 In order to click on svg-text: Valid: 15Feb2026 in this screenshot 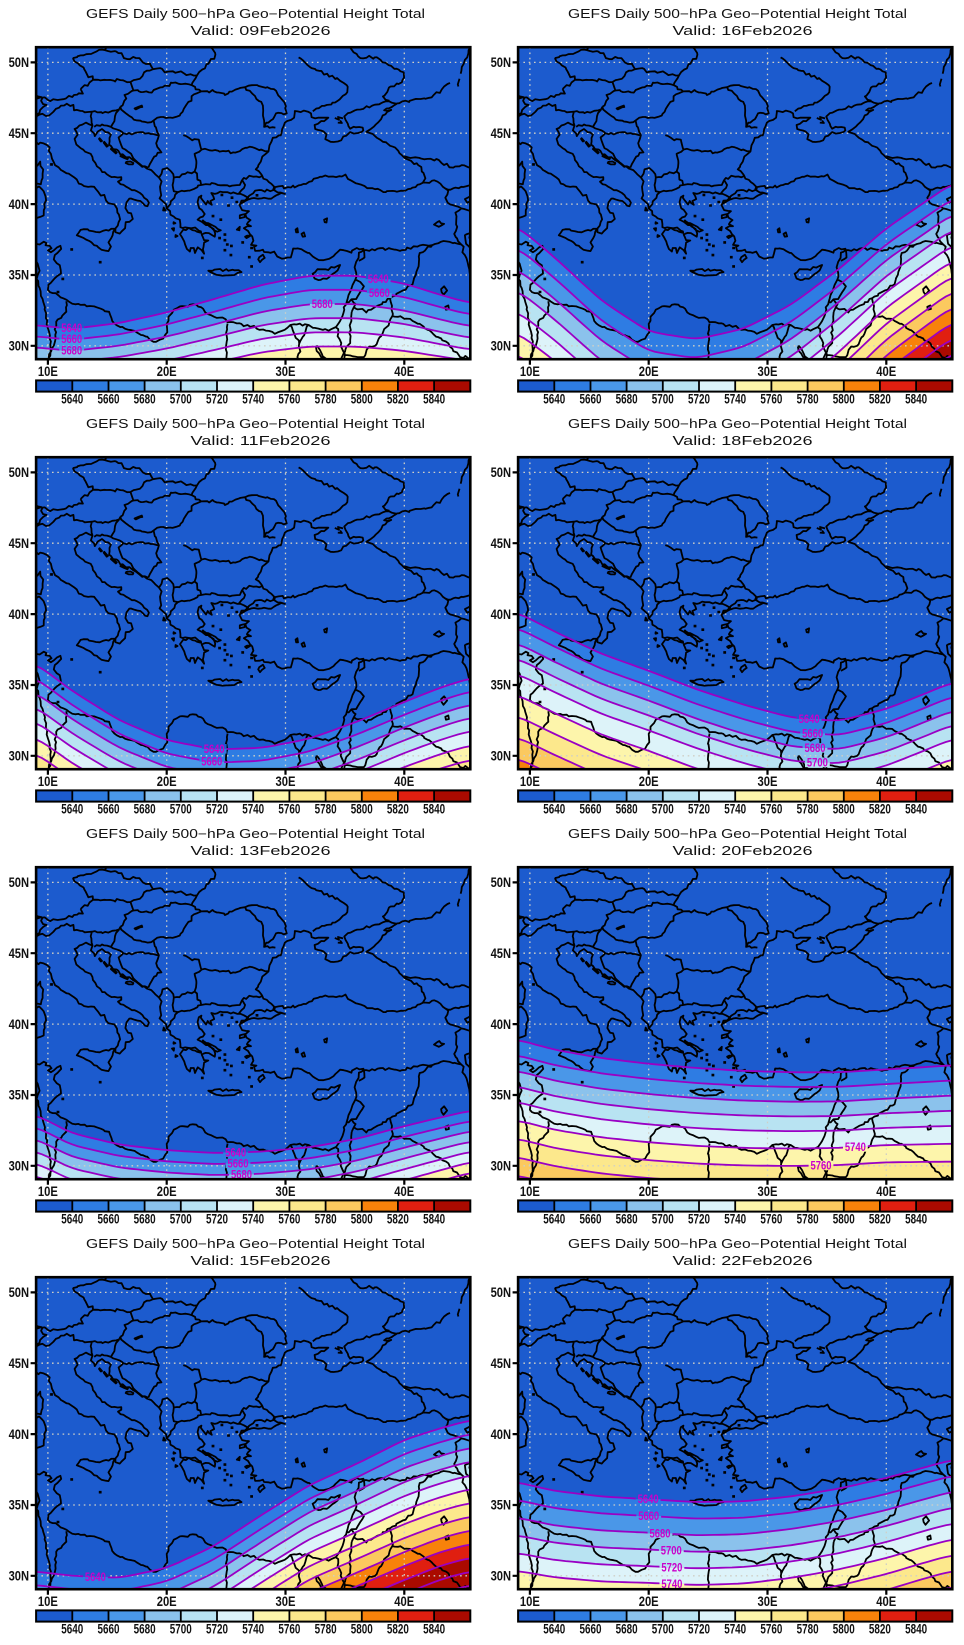, I will do `click(261, 1261)`.